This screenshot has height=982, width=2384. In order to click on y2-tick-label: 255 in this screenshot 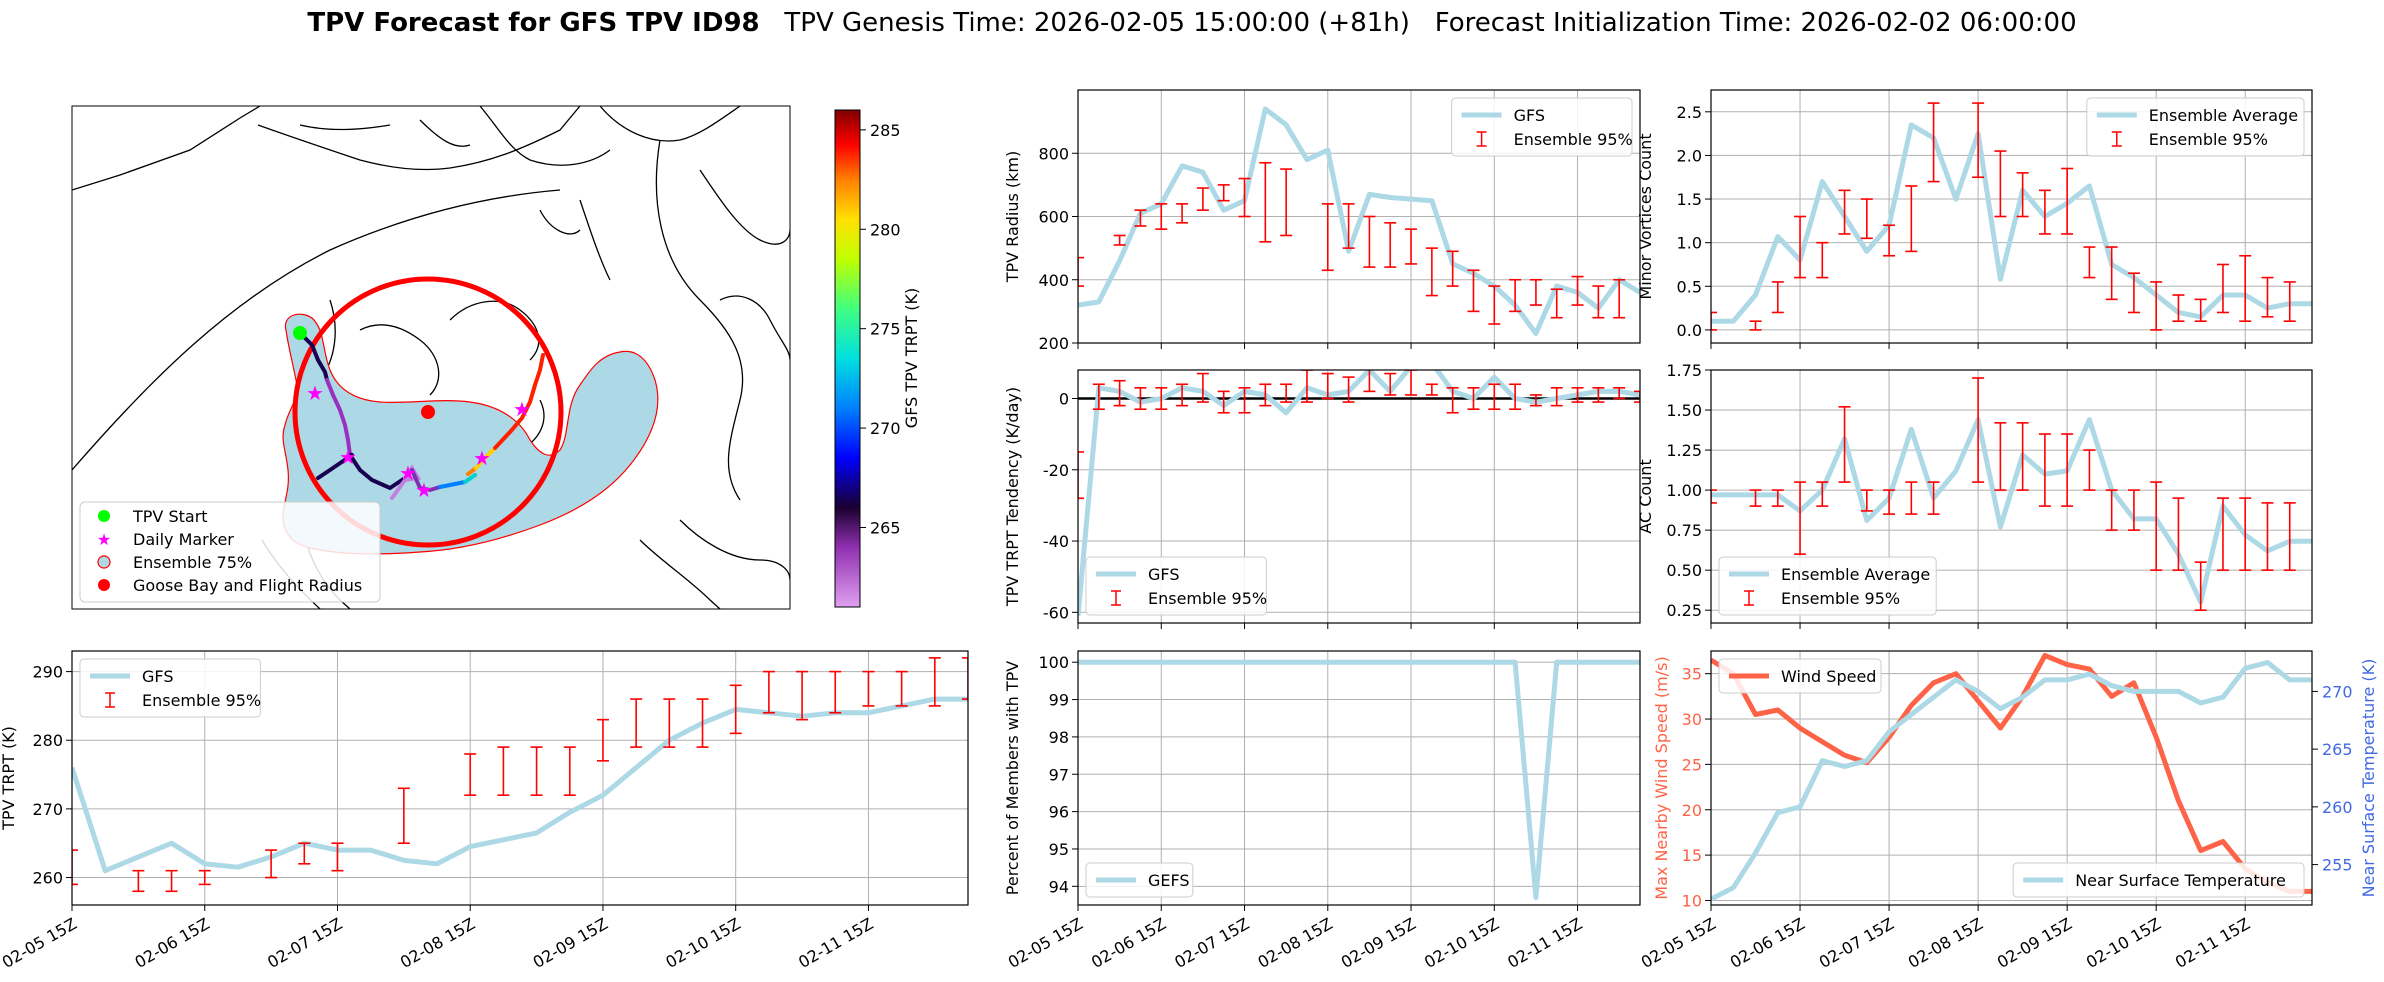, I will do `click(2337, 865)`.